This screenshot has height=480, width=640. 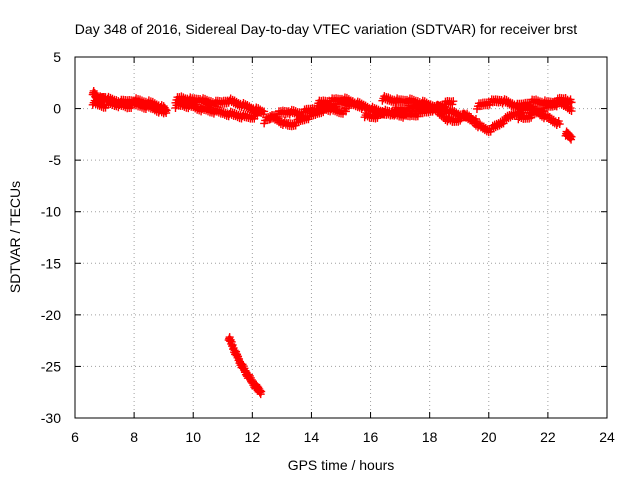 What do you see at coordinates (51, 418) in the screenshot?
I see `y-tick-label: -30` at bounding box center [51, 418].